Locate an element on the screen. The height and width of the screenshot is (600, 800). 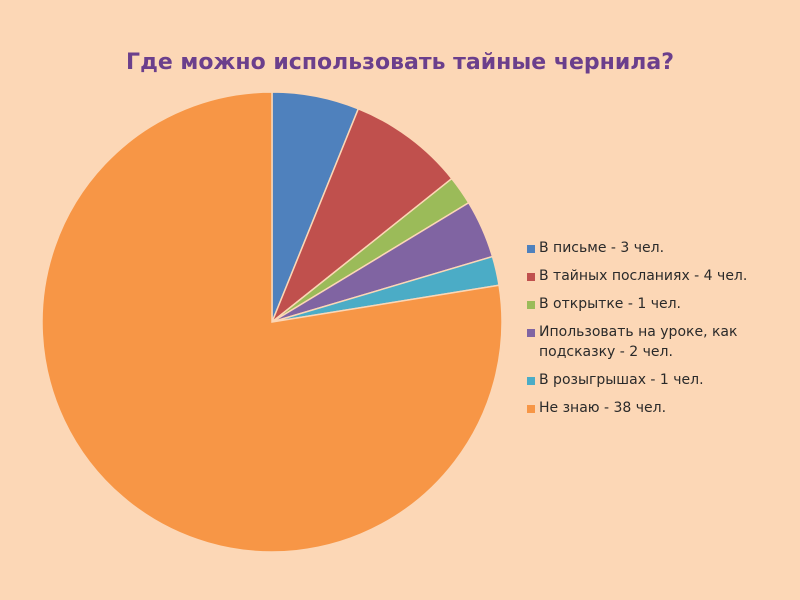
legend-item: В розыгрышах - 1 чел. is located at coordinates (658, 380).